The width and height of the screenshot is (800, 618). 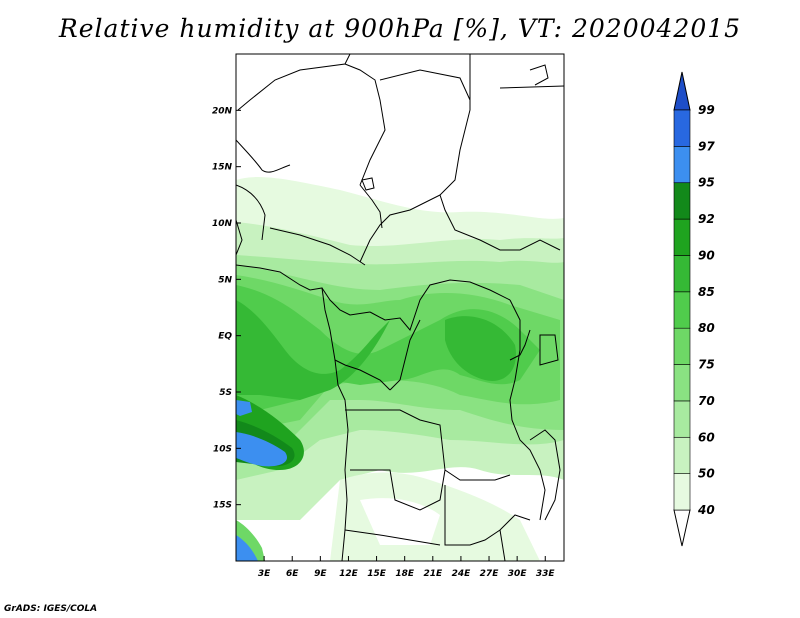 I want to click on x-tick-label: 27E, so click(x=490, y=574).